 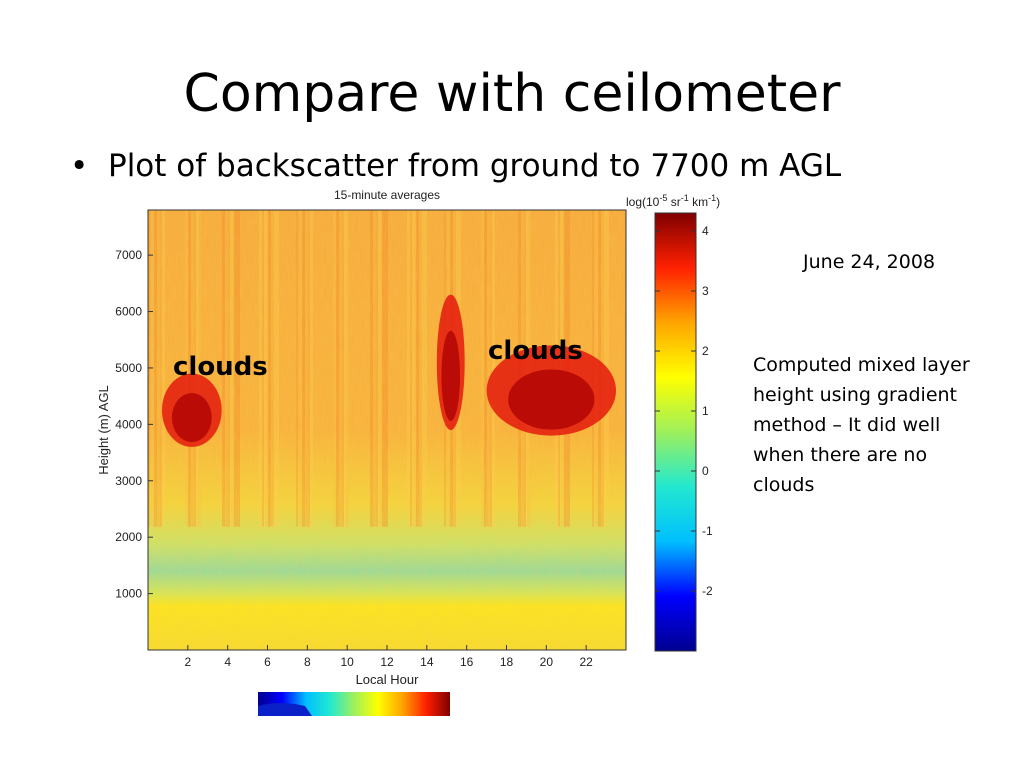 What do you see at coordinates (705, 291) in the screenshot?
I see `colorbar-tick-label: 3` at bounding box center [705, 291].